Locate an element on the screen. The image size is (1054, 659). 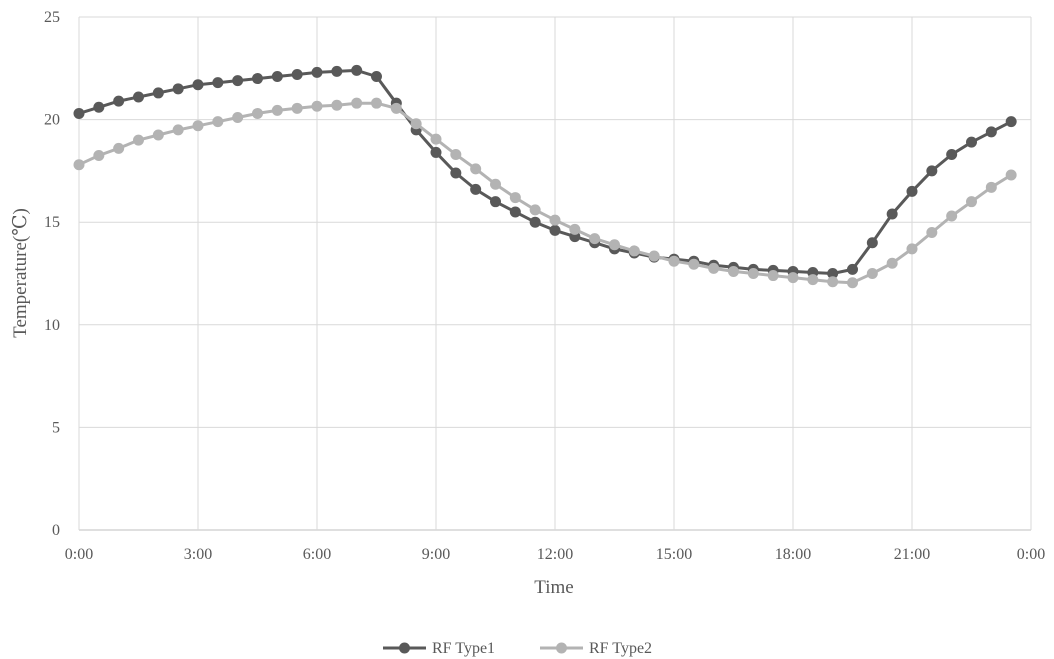
y-axis-ticks: 0 5 10 15 20 25 is located at coordinates (52, 274).